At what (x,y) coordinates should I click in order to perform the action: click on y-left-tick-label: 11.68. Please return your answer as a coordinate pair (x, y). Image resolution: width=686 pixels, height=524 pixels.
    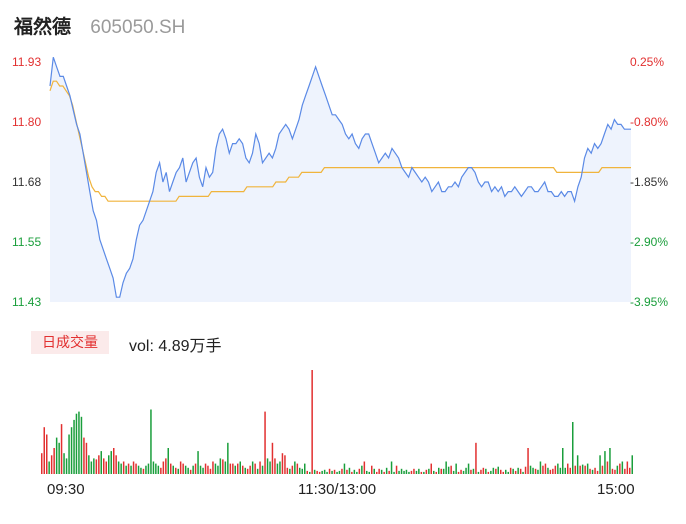
    Looking at the image, I should click on (26, 182).